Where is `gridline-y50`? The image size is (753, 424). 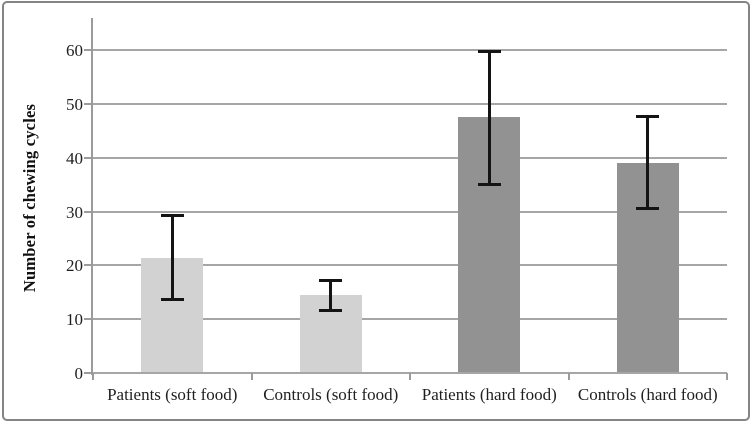 gridline-y50 is located at coordinates (410, 104).